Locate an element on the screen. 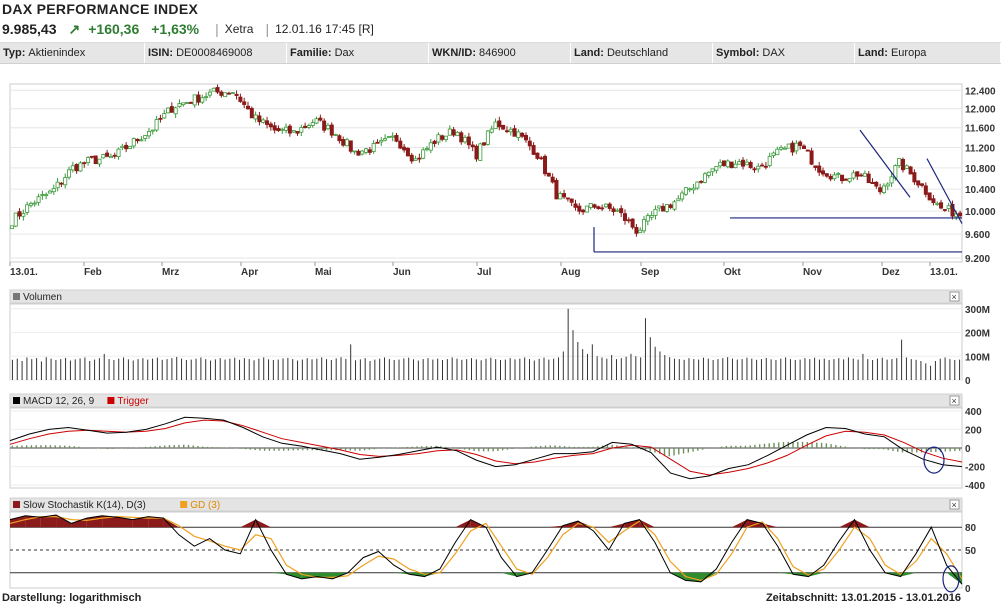  x-tick-label: Mrz is located at coordinates (170, 272).